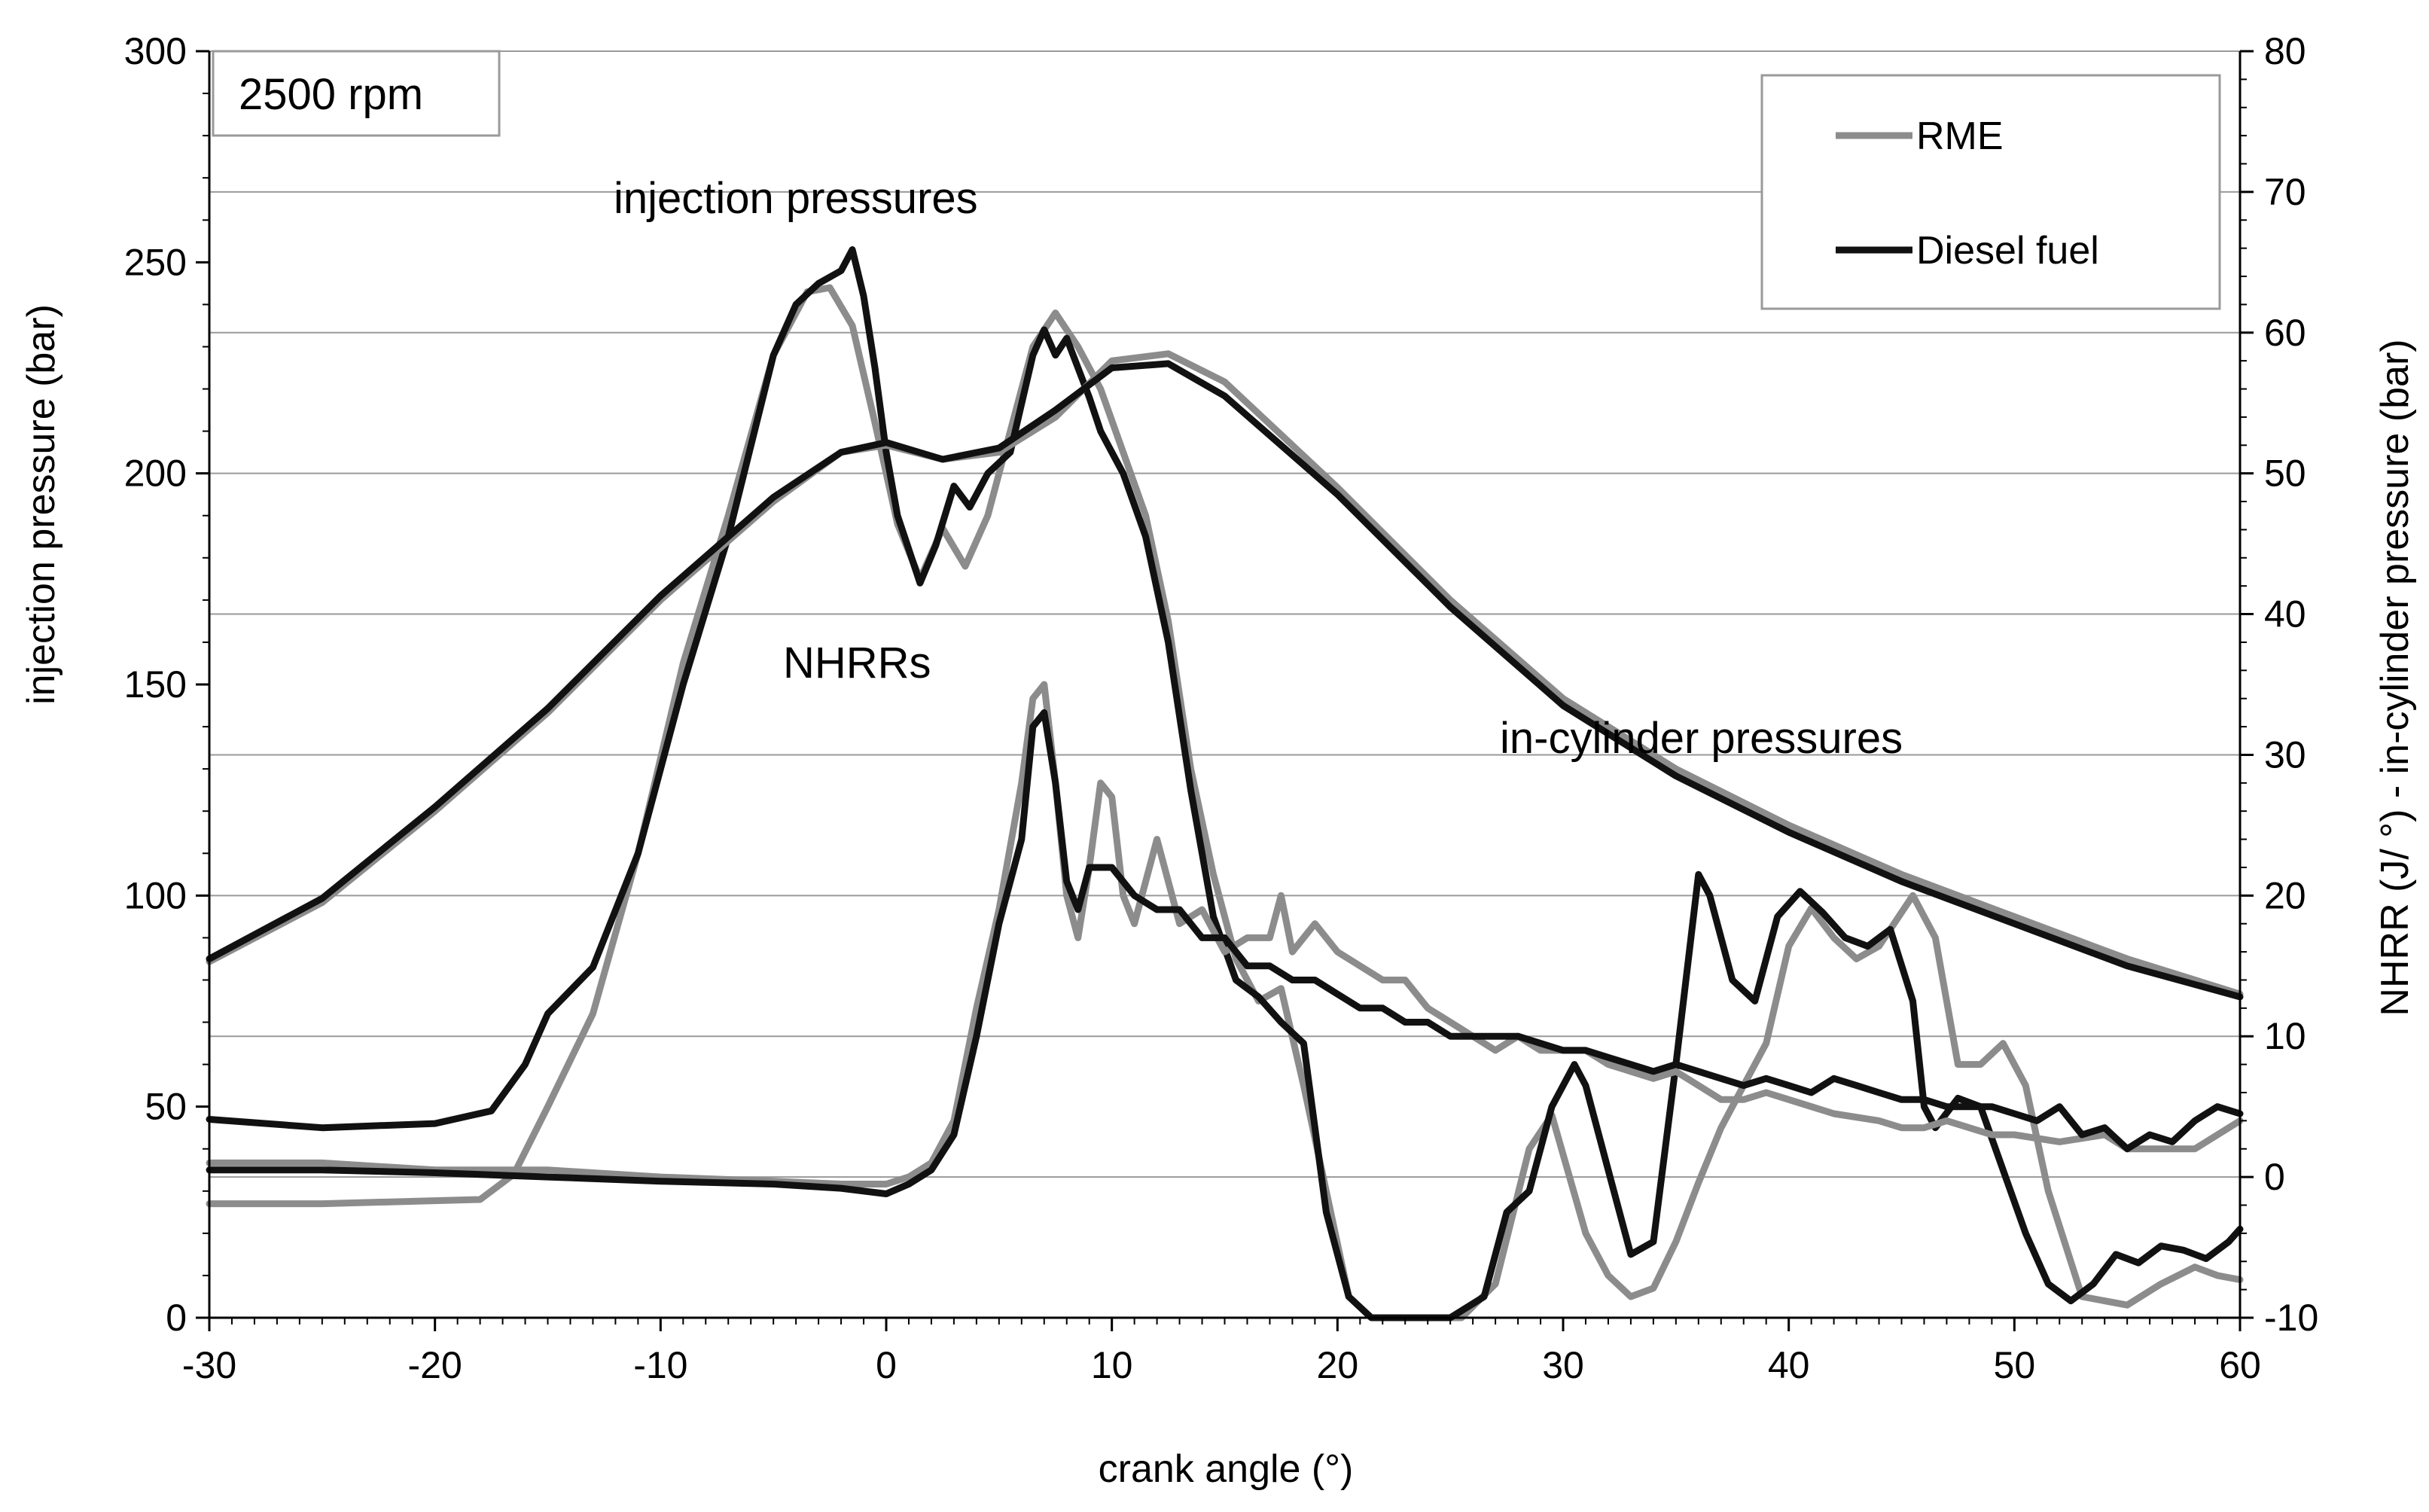 This screenshot has height=1512, width=2429. I want to click on x-tick-label: 10, so click(1112, 1365).